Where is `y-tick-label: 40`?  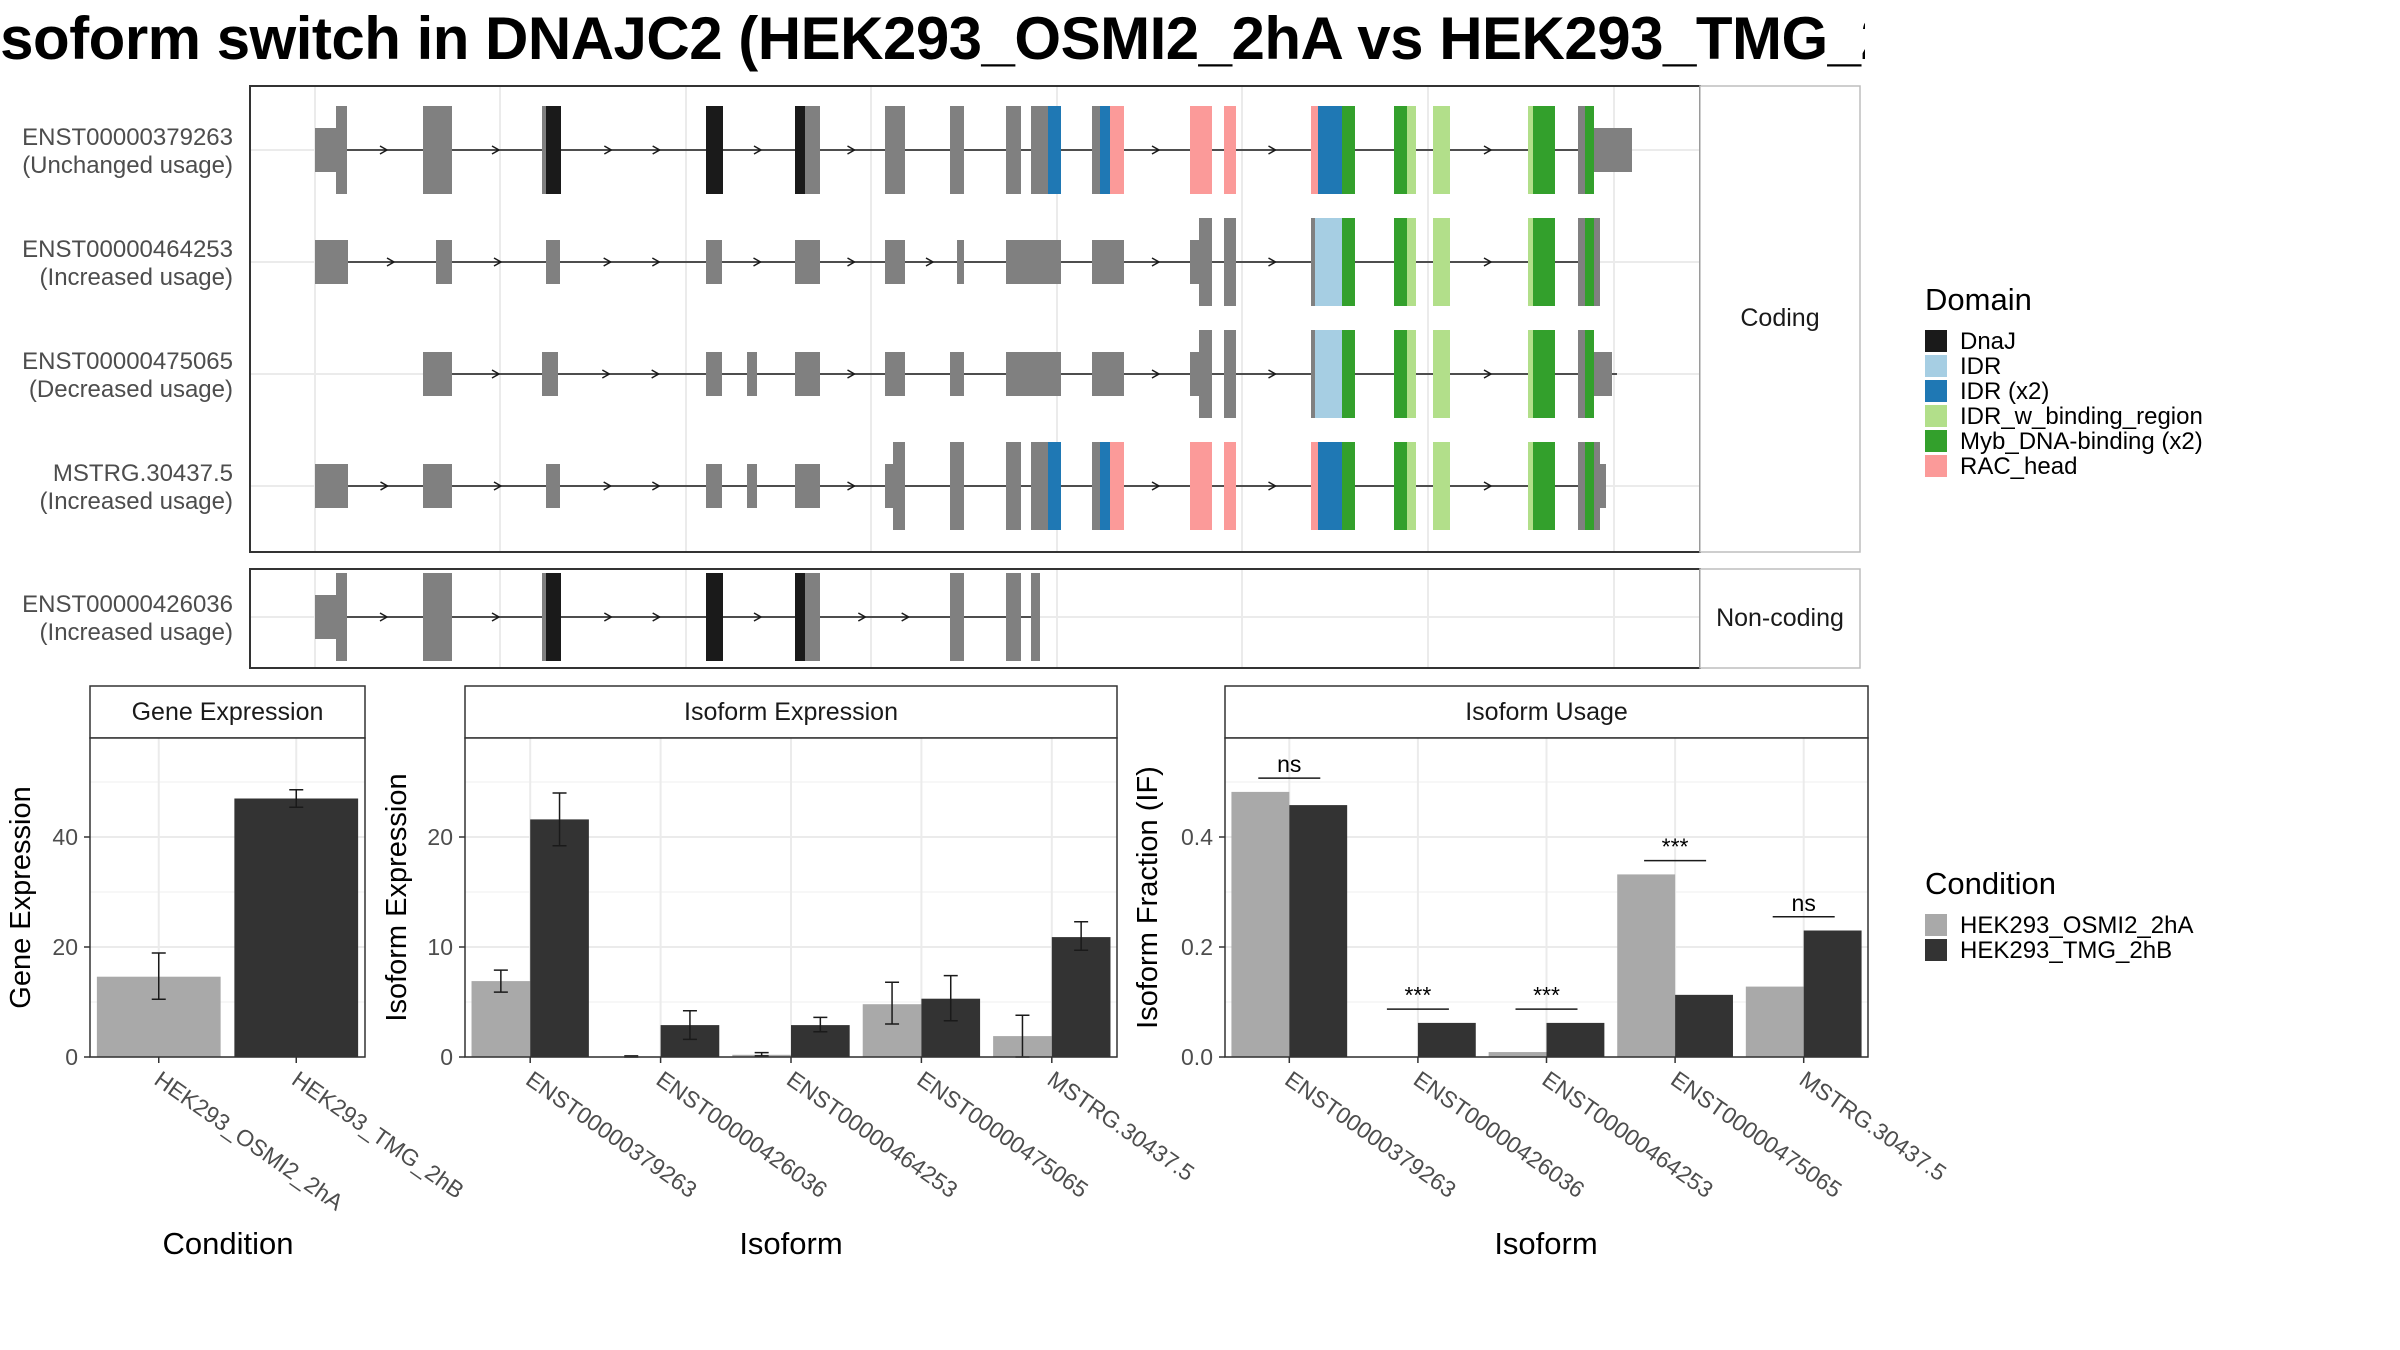 y-tick-label: 40 is located at coordinates (65, 837).